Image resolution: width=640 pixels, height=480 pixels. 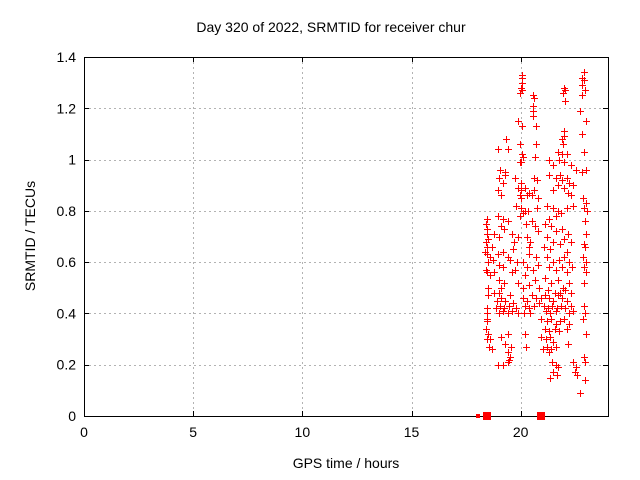 What do you see at coordinates (67, 365) in the screenshot?
I see `svg-text: 0.2` at bounding box center [67, 365].